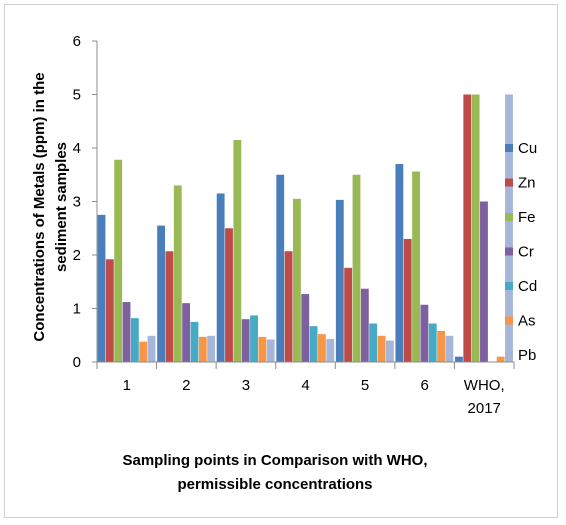  I want to click on x-axis-title-line: permissible concentrations, so click(274, 484).